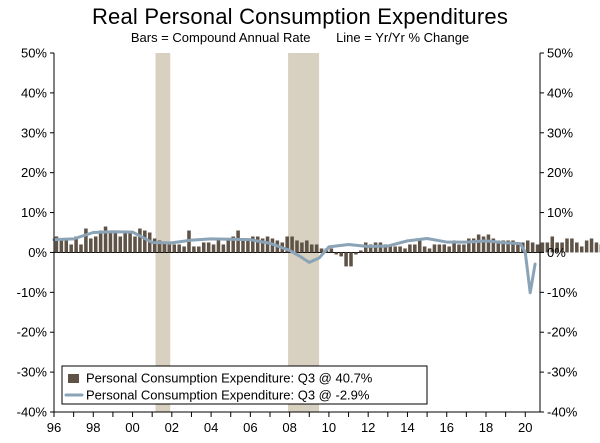 The image size is (600, 443). Describe the element at coordinates (562, 372) in the screenshot. I see `ytick-label-right-8: -30%` at that location.